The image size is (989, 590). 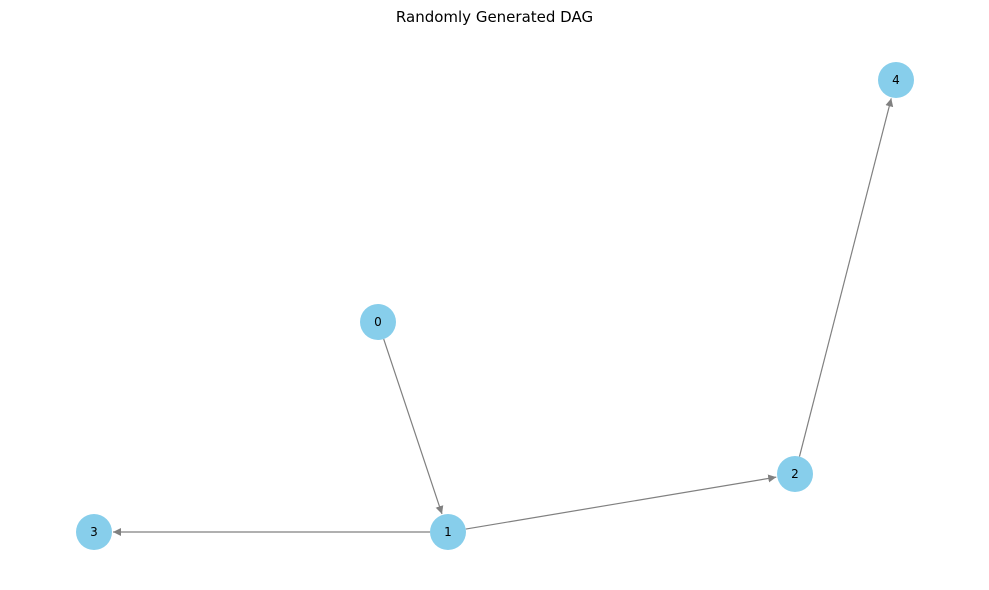 I want to click on node-4: 4, so click(x=896, y=80).